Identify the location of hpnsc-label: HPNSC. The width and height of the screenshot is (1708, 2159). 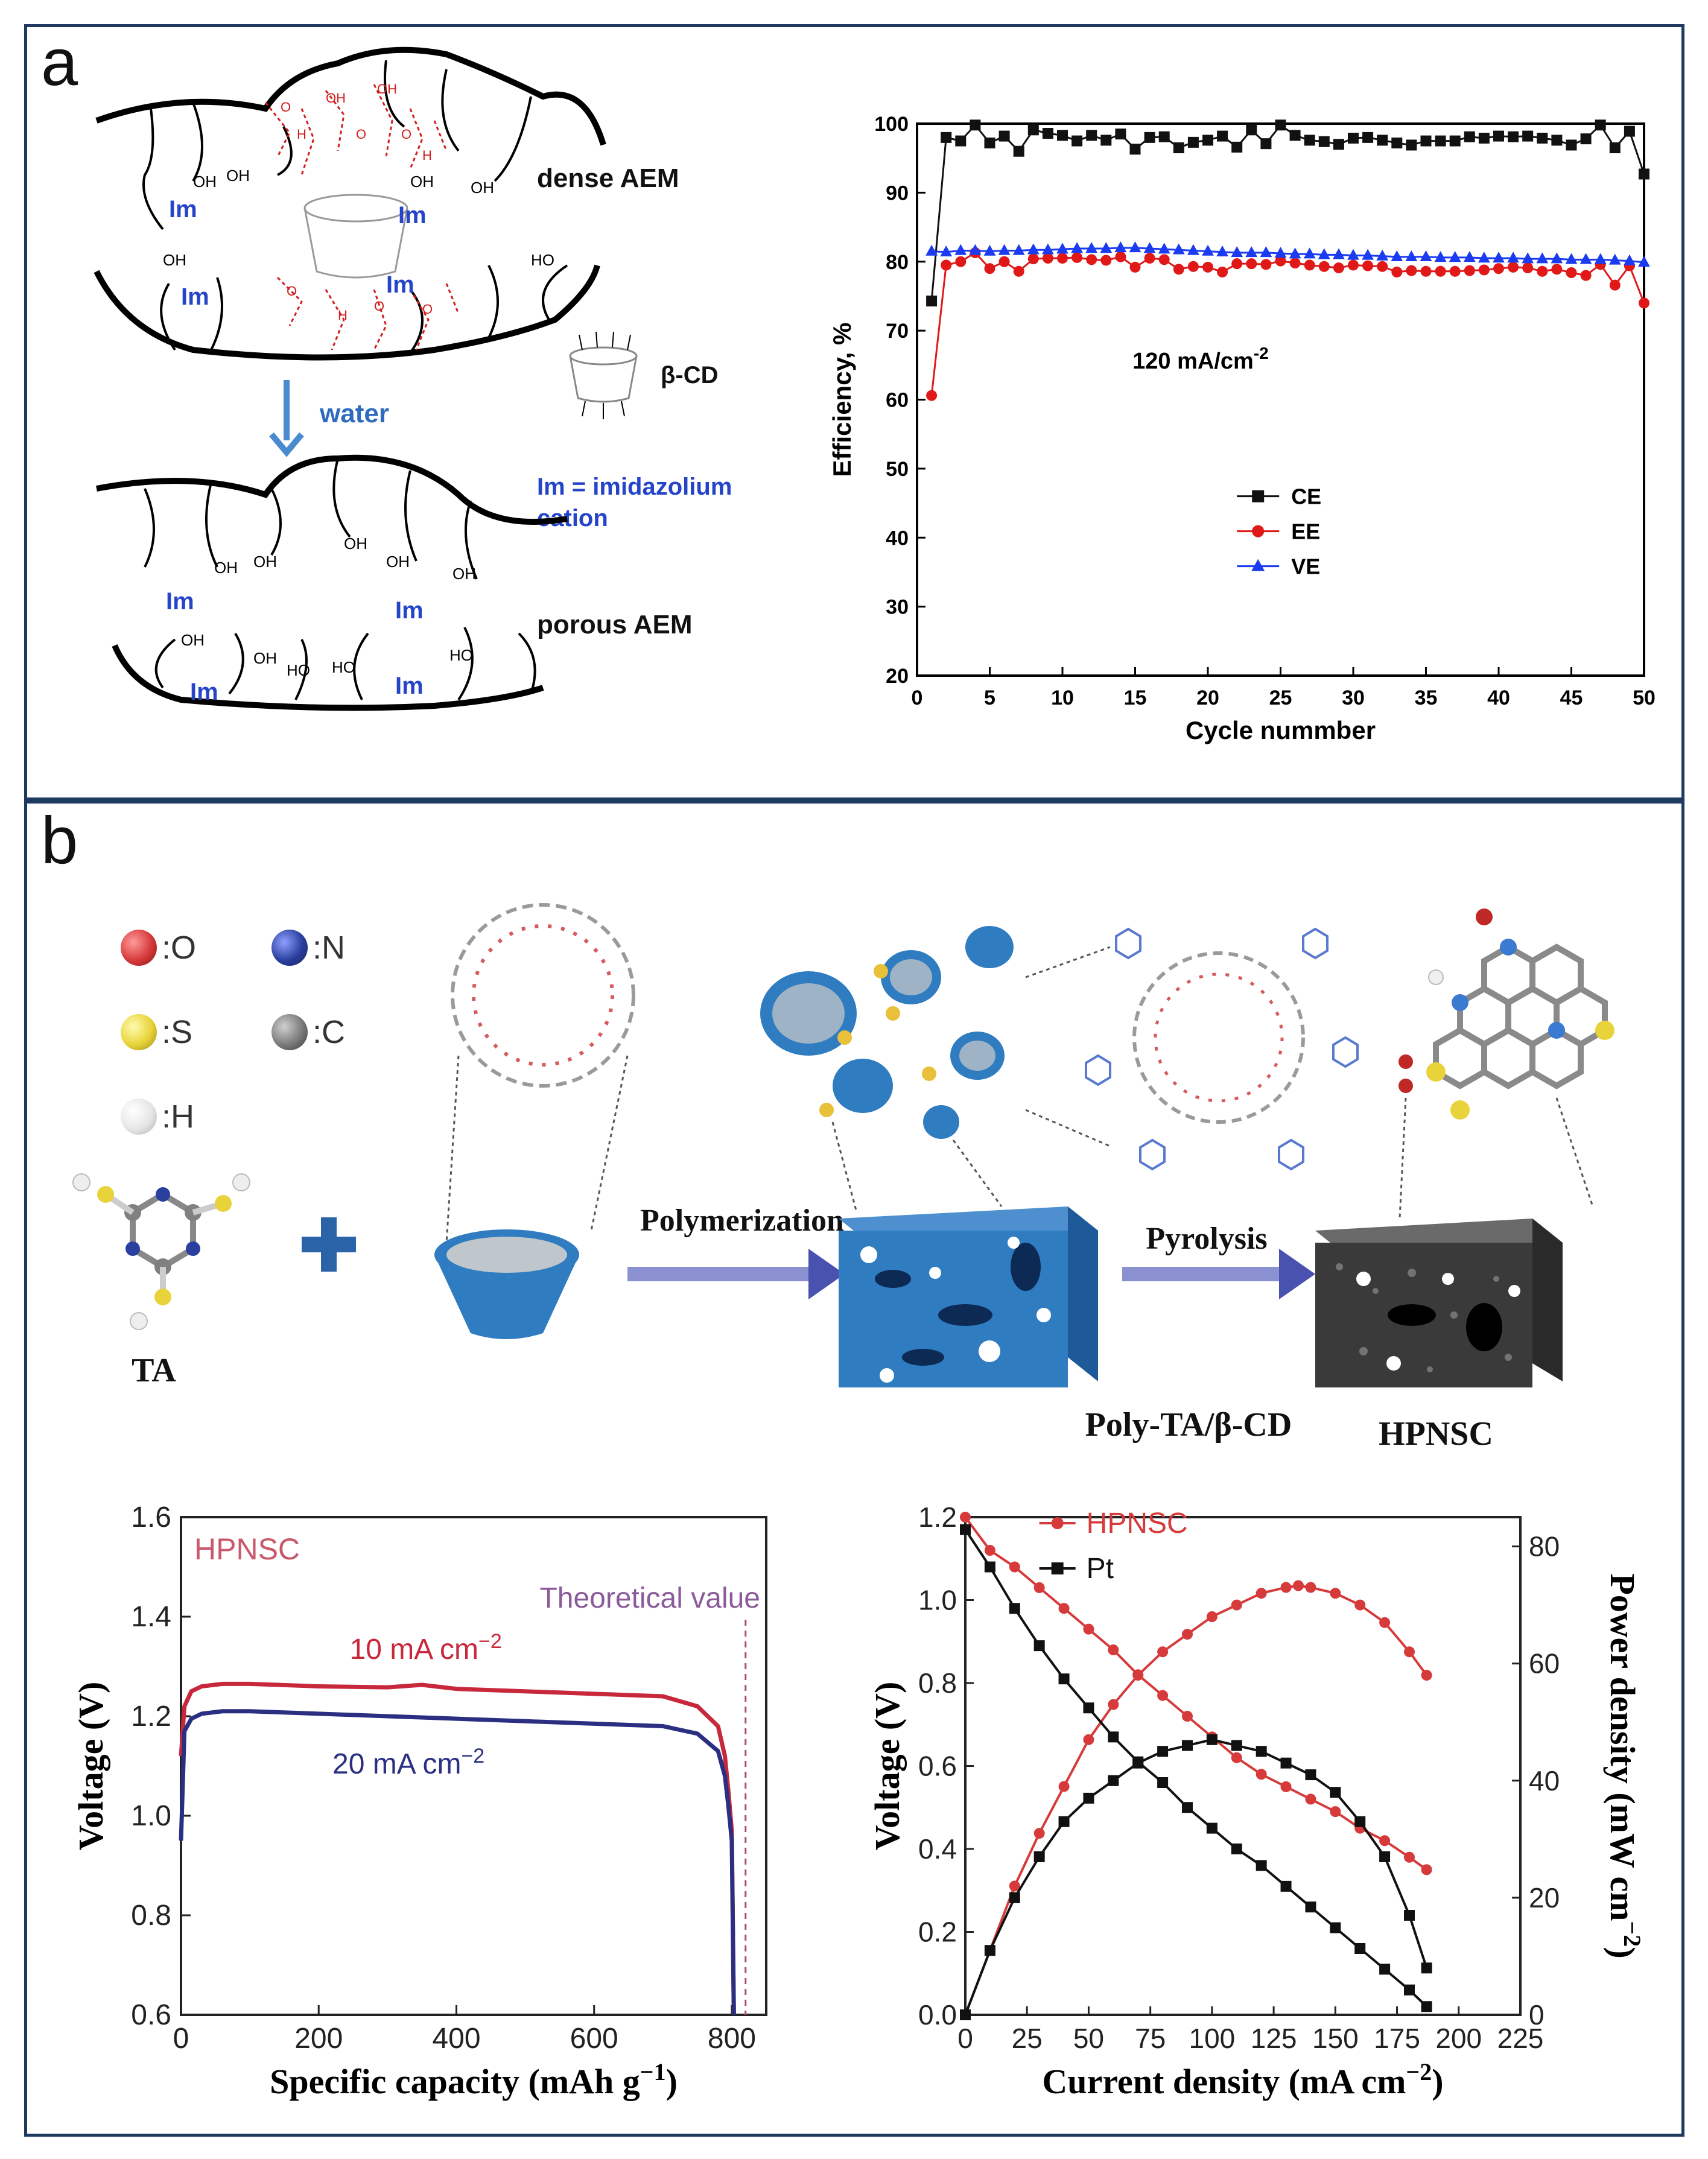
(1436, 1434).